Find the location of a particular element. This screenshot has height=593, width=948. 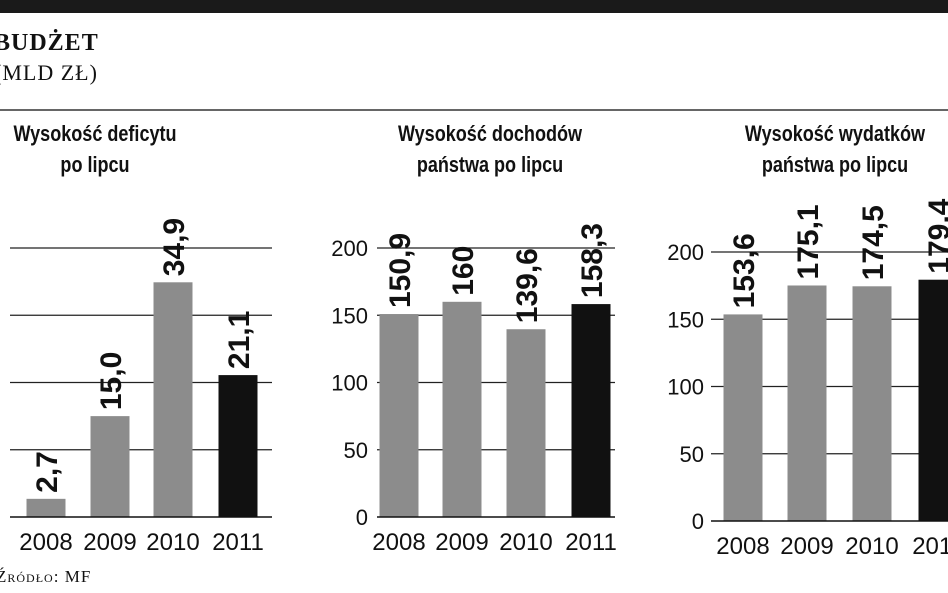

page-title: BUDŻET is located at coordinates (49, 43).